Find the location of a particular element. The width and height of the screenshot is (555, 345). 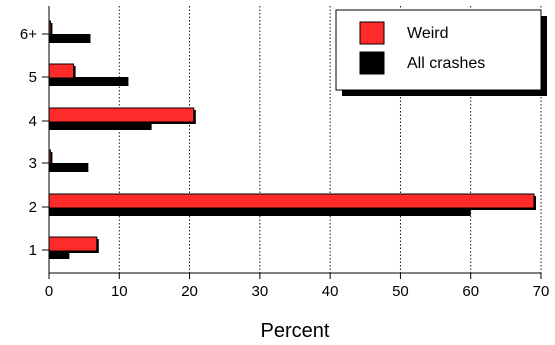

x-axis-title: Percent is located at coordinates (295, 331).